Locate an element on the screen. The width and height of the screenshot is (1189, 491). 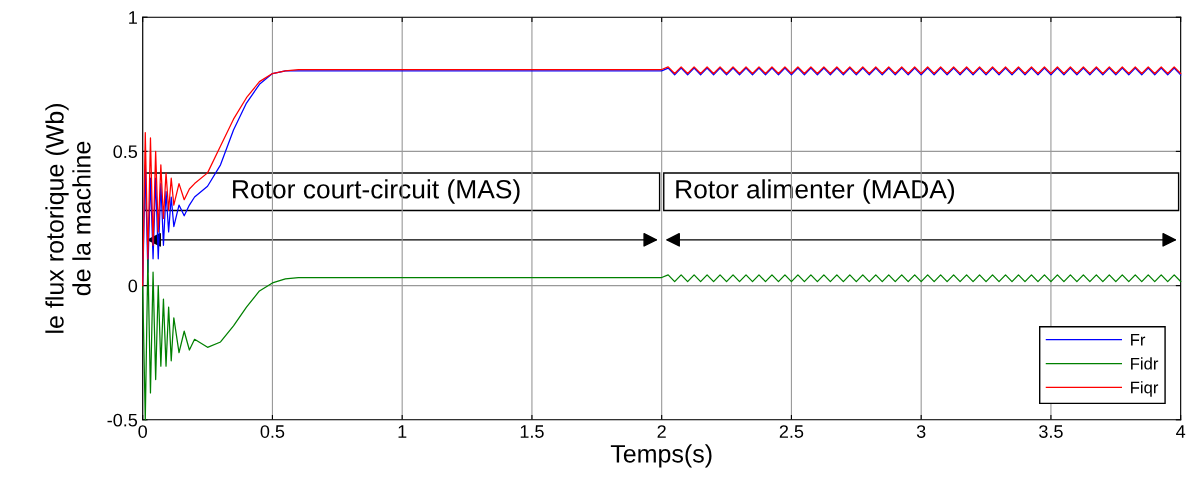
x-tick-label: 3.5 is located at coordinates (1051, 431).